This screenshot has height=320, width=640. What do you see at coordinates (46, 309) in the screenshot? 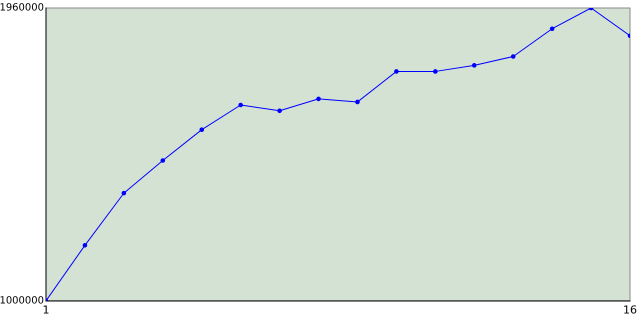
I see `x-tick-label: 1` at bounding box center [46, 309].